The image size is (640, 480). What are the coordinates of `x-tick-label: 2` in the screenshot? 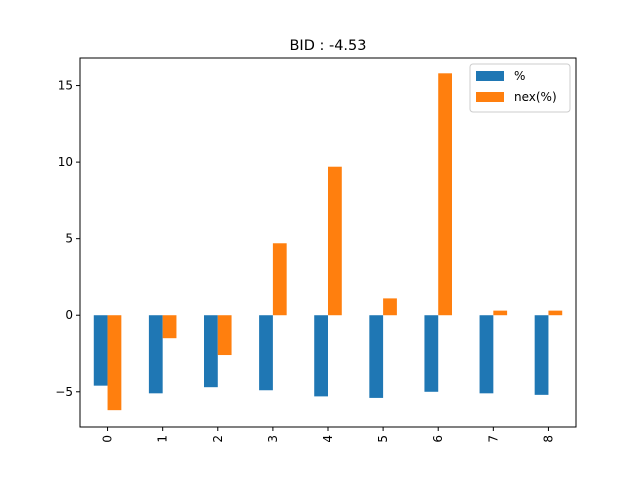 It's located at (218, 439).